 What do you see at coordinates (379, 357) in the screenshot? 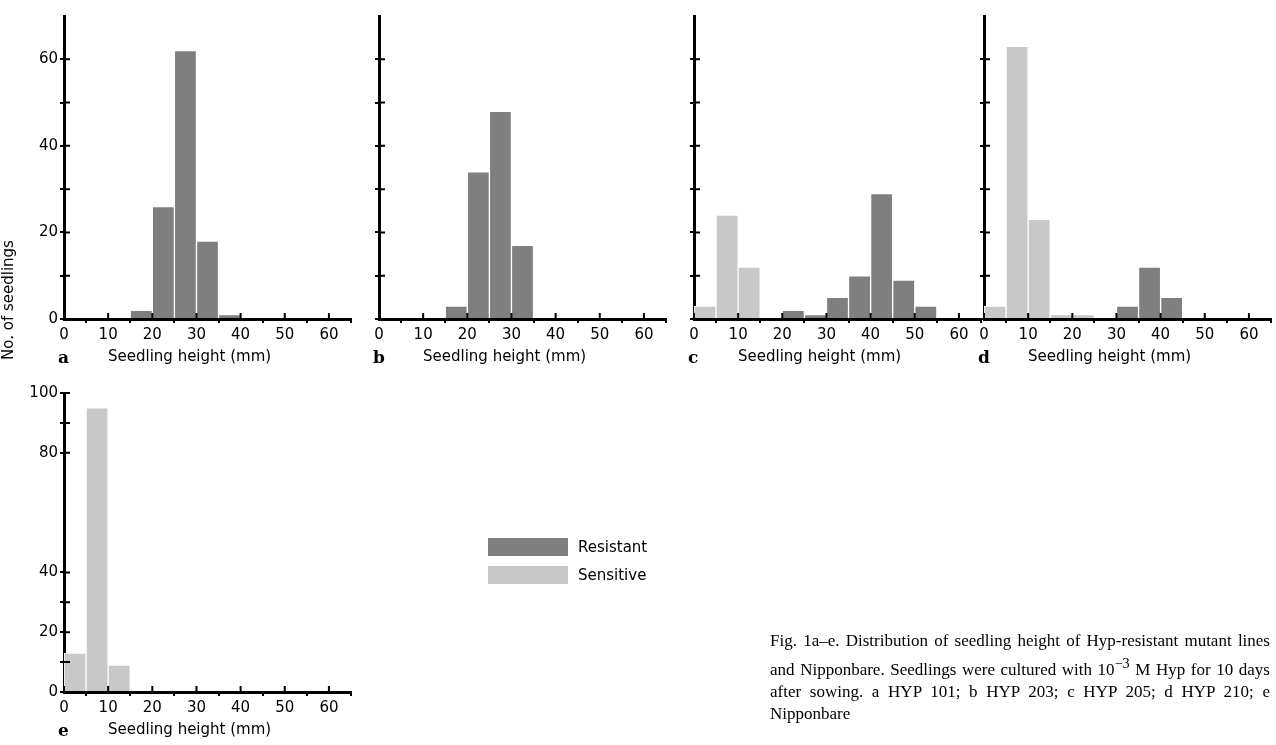
I see `text: b` at bounding box center [379, 357].